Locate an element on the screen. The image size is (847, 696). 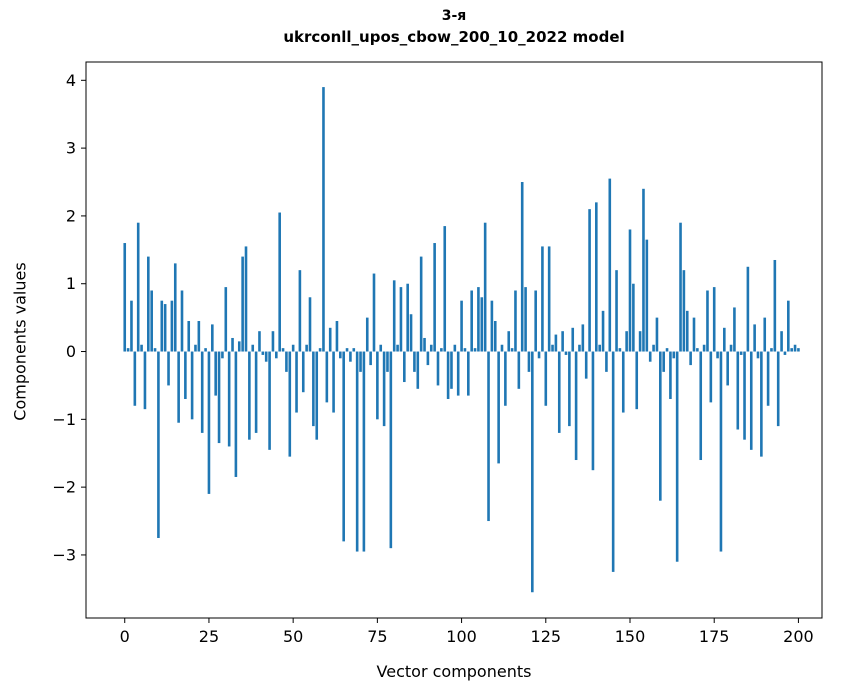
svg-text: 125 is located at coordinates (546, 636).